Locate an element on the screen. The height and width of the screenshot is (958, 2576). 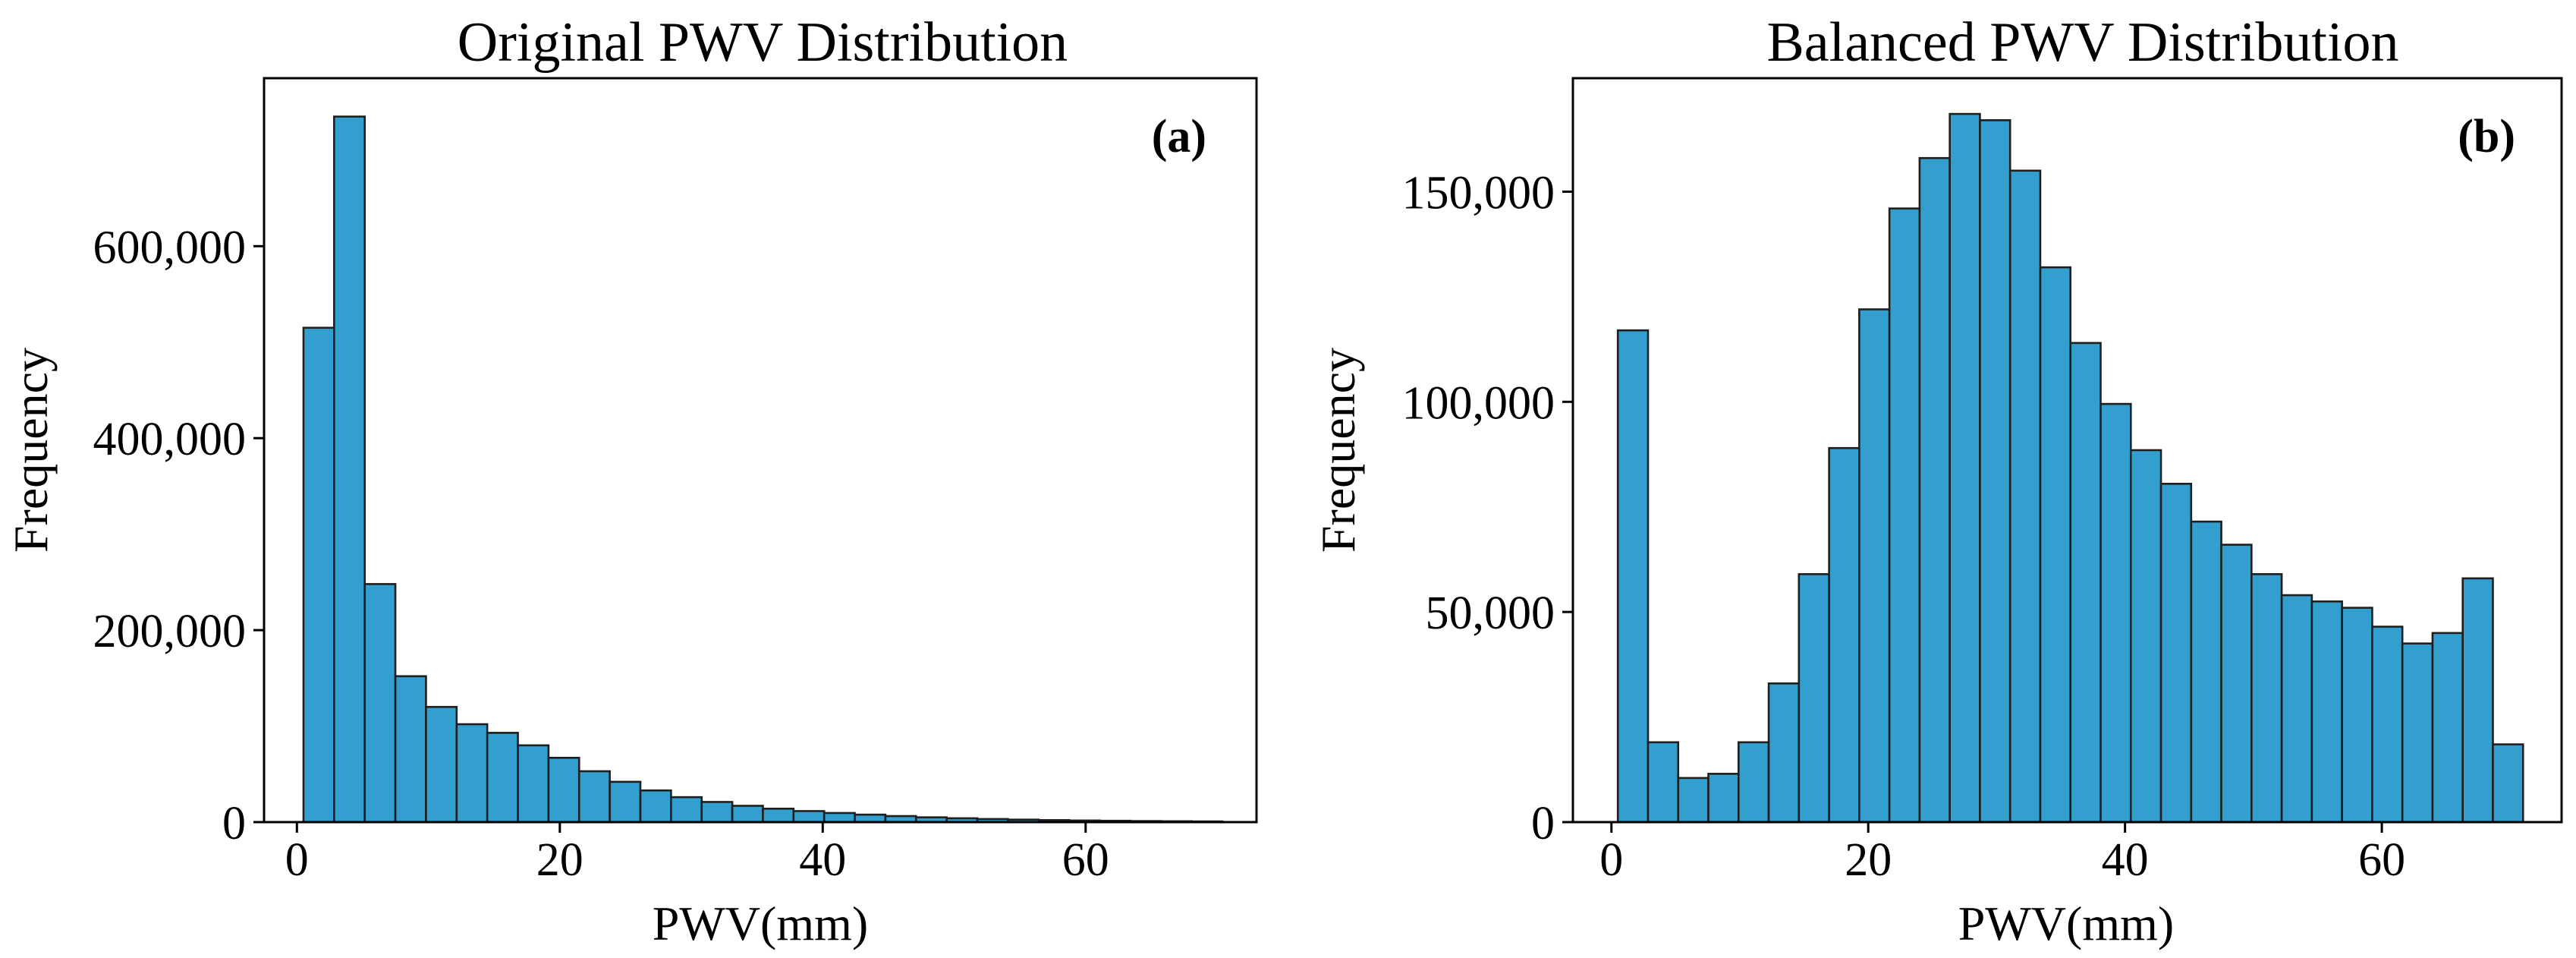
y-tick-label: 200,000 is located at coordinates (170, 631).